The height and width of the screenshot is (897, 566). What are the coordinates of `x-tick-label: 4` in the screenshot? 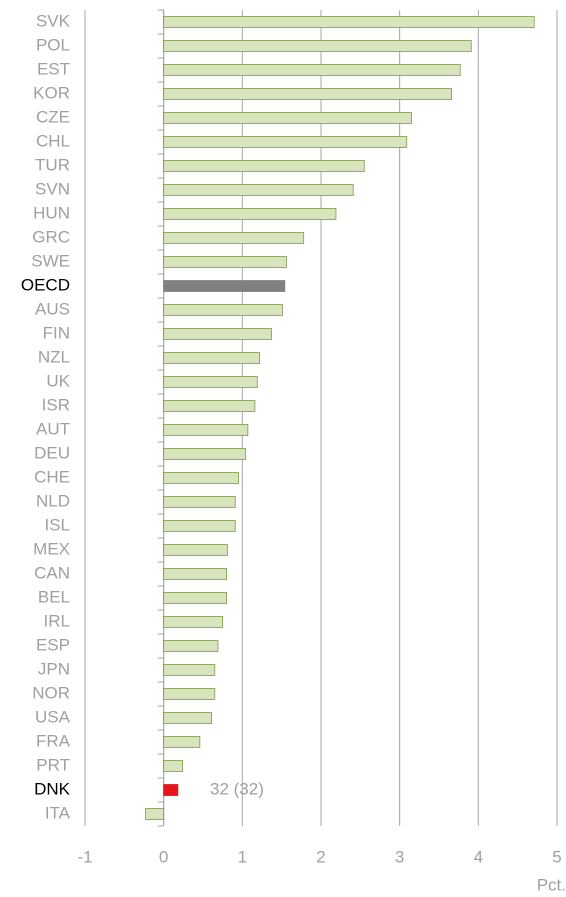 It's located at (478, 856).